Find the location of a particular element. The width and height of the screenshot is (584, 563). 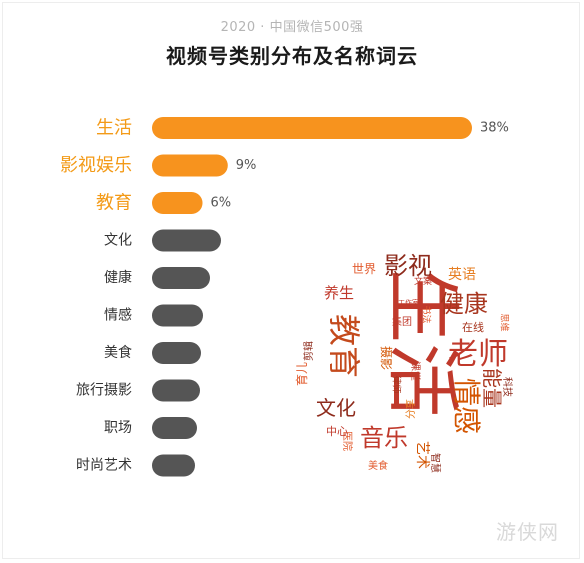

subtitle: 2020 · 中国微信500强 is located at coordinates (292, 27).